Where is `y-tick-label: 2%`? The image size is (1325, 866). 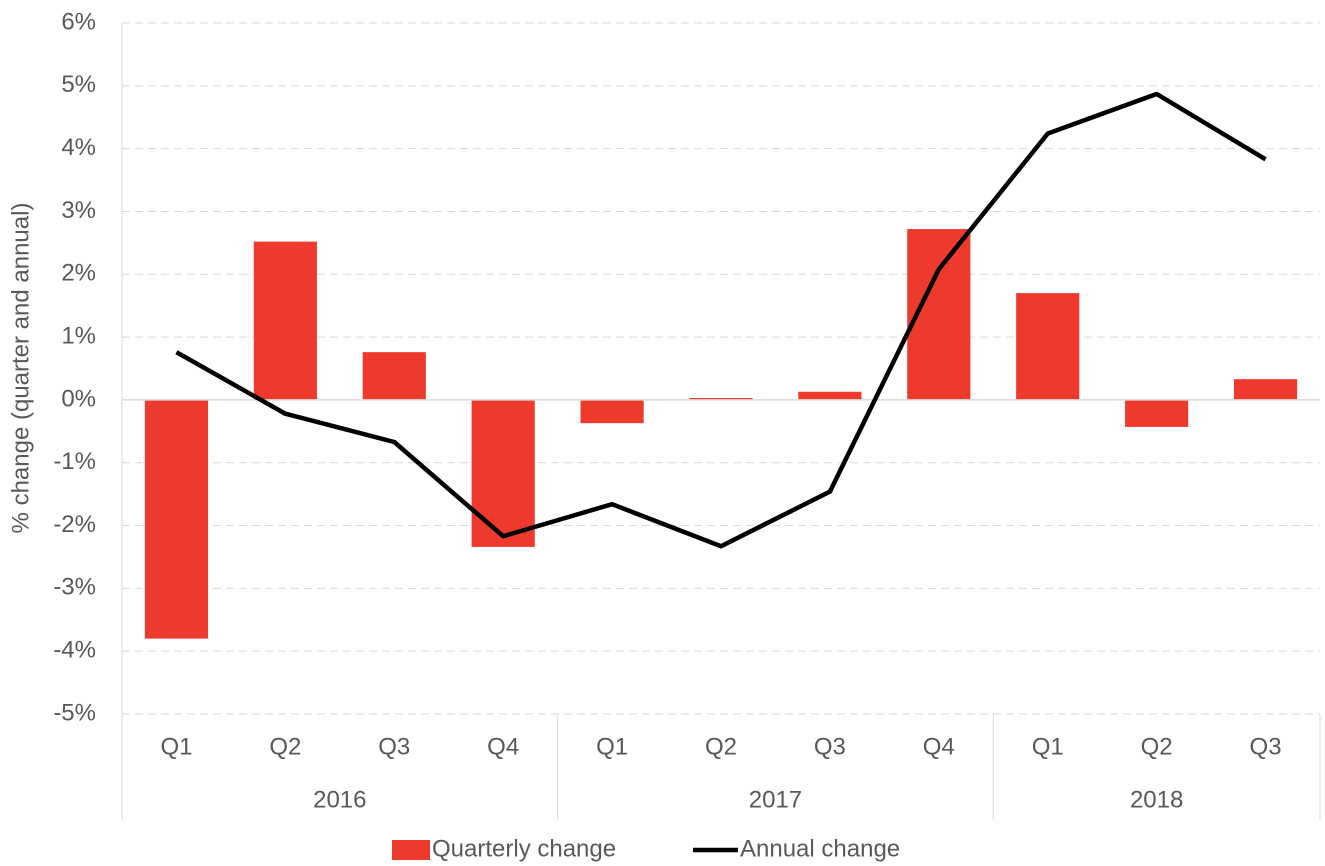
y-tick-label: 2% is located at coordinates (78, 273).